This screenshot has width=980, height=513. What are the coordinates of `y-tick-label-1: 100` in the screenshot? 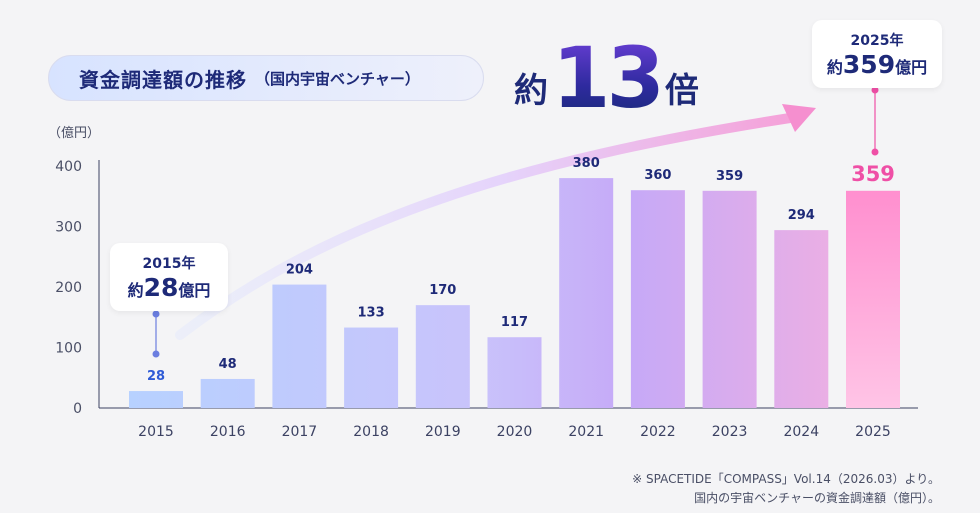 It's located at (68, 349).